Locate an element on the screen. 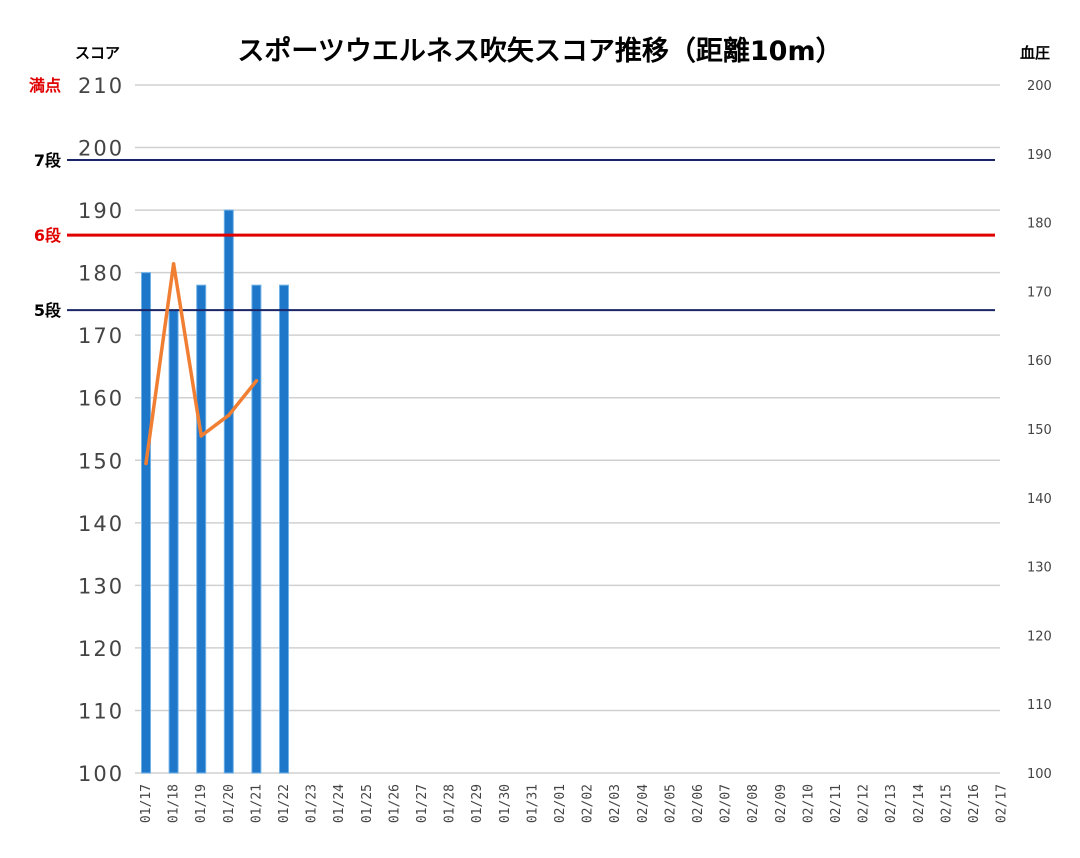 This screenshot has width=1080, height=858. left-tick-label: 110 is located at coordinates (101, 711).